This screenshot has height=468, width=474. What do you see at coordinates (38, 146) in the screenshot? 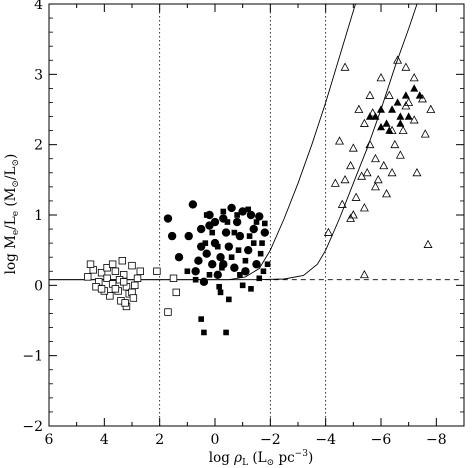
I see `y-tick-label: 2` at bounding box center [38, 146].